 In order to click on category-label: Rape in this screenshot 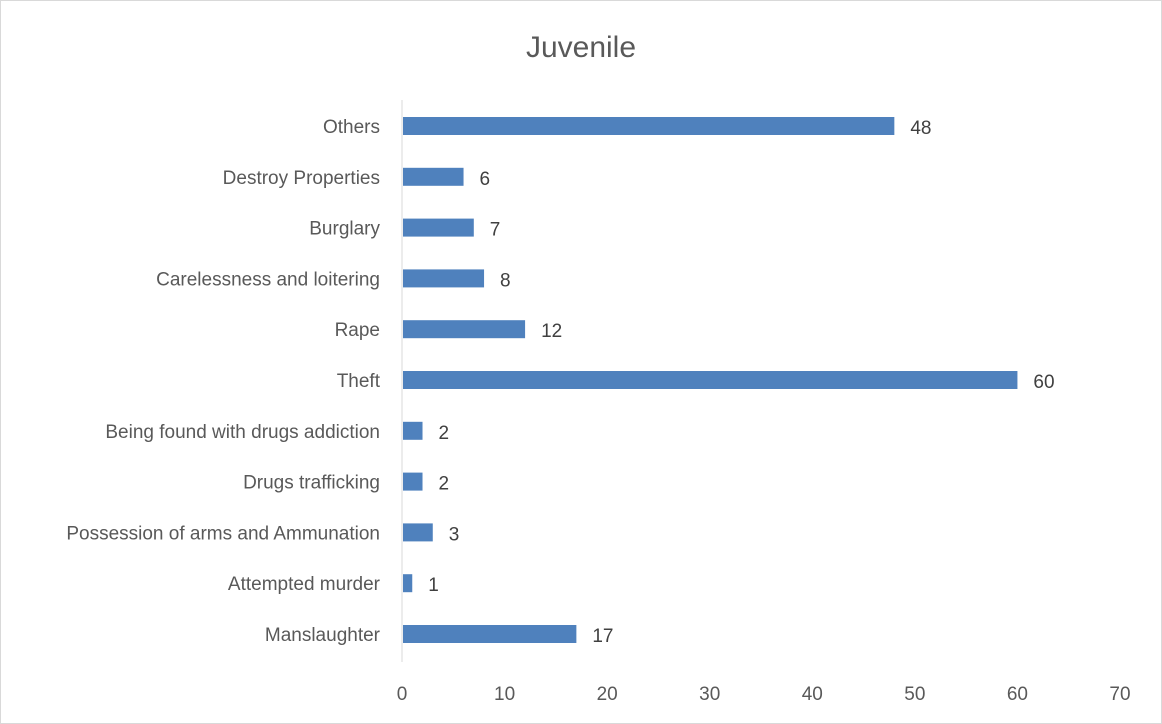, I will do `click(357, 330)`.